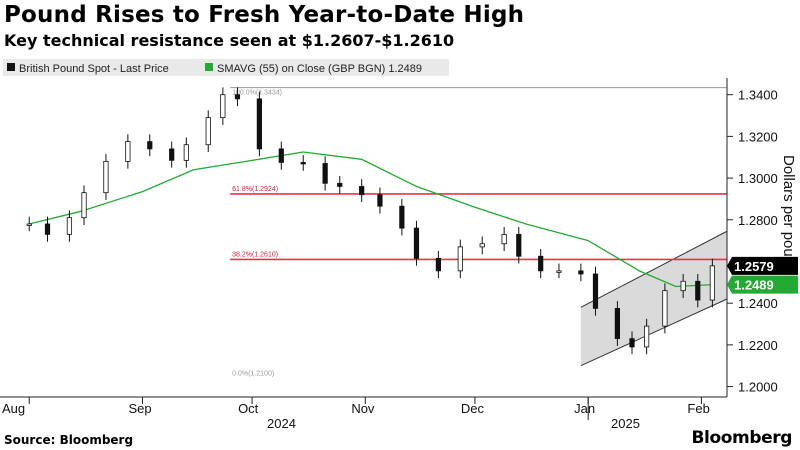 The height and width of the screenshot is (450, 800). I want to click on legend-price: British Pound Spot - Last Price, so click(94, 69).